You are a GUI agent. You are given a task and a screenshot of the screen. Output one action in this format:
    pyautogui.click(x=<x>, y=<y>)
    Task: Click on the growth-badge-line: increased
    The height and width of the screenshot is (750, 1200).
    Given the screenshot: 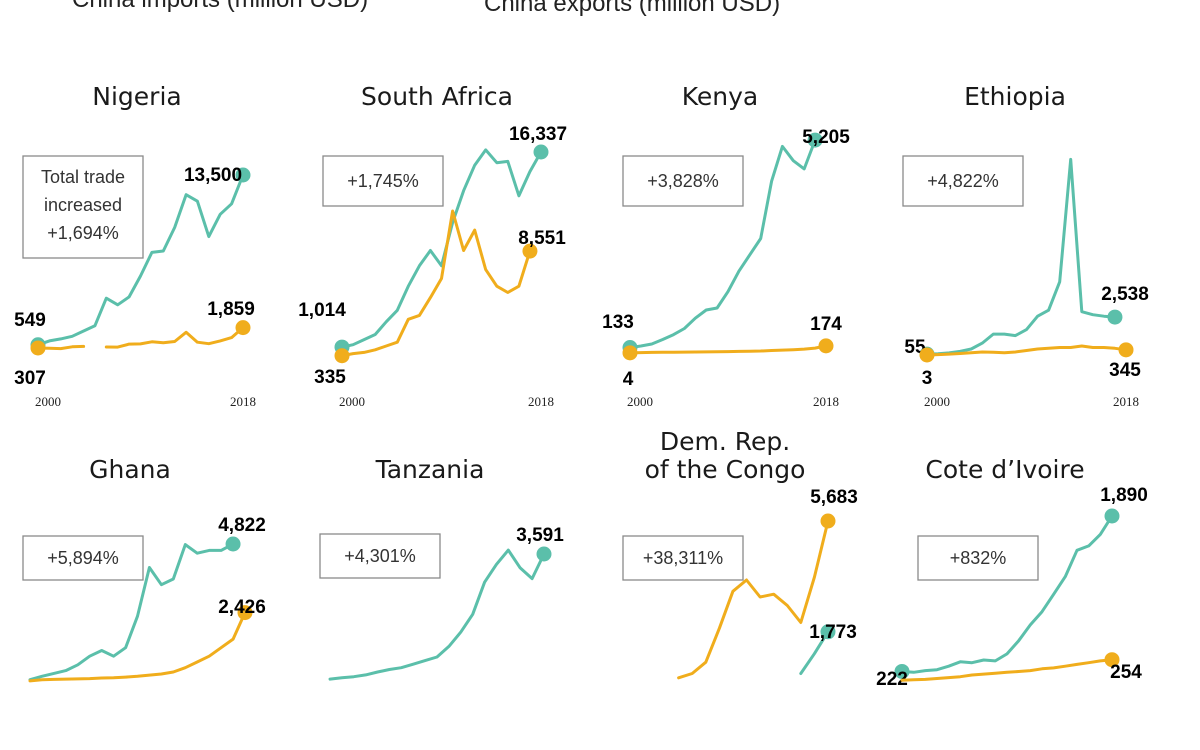 What is the action you would take?
    pyautogui.click(x=83, y=205)
    